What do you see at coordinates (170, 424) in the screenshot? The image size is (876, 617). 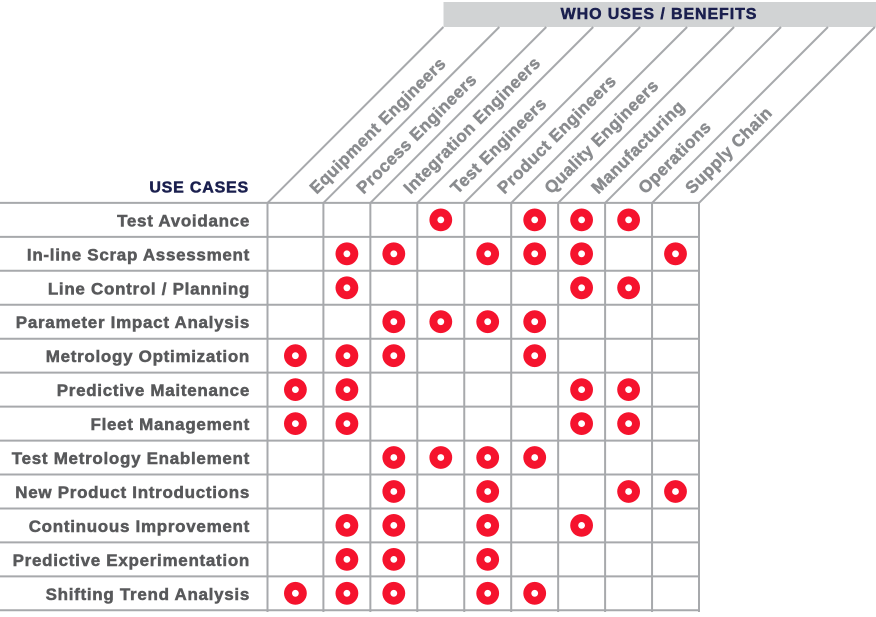 I see `svg-text: Fleet Management` at bounding box center [170, 424].